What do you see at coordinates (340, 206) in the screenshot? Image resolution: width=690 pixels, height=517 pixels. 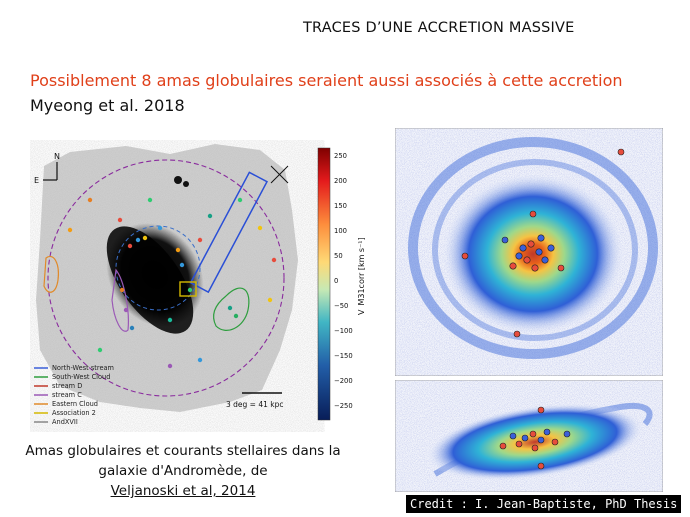 I see `colorbar-tick: 150` at bounding box center [340, 206].